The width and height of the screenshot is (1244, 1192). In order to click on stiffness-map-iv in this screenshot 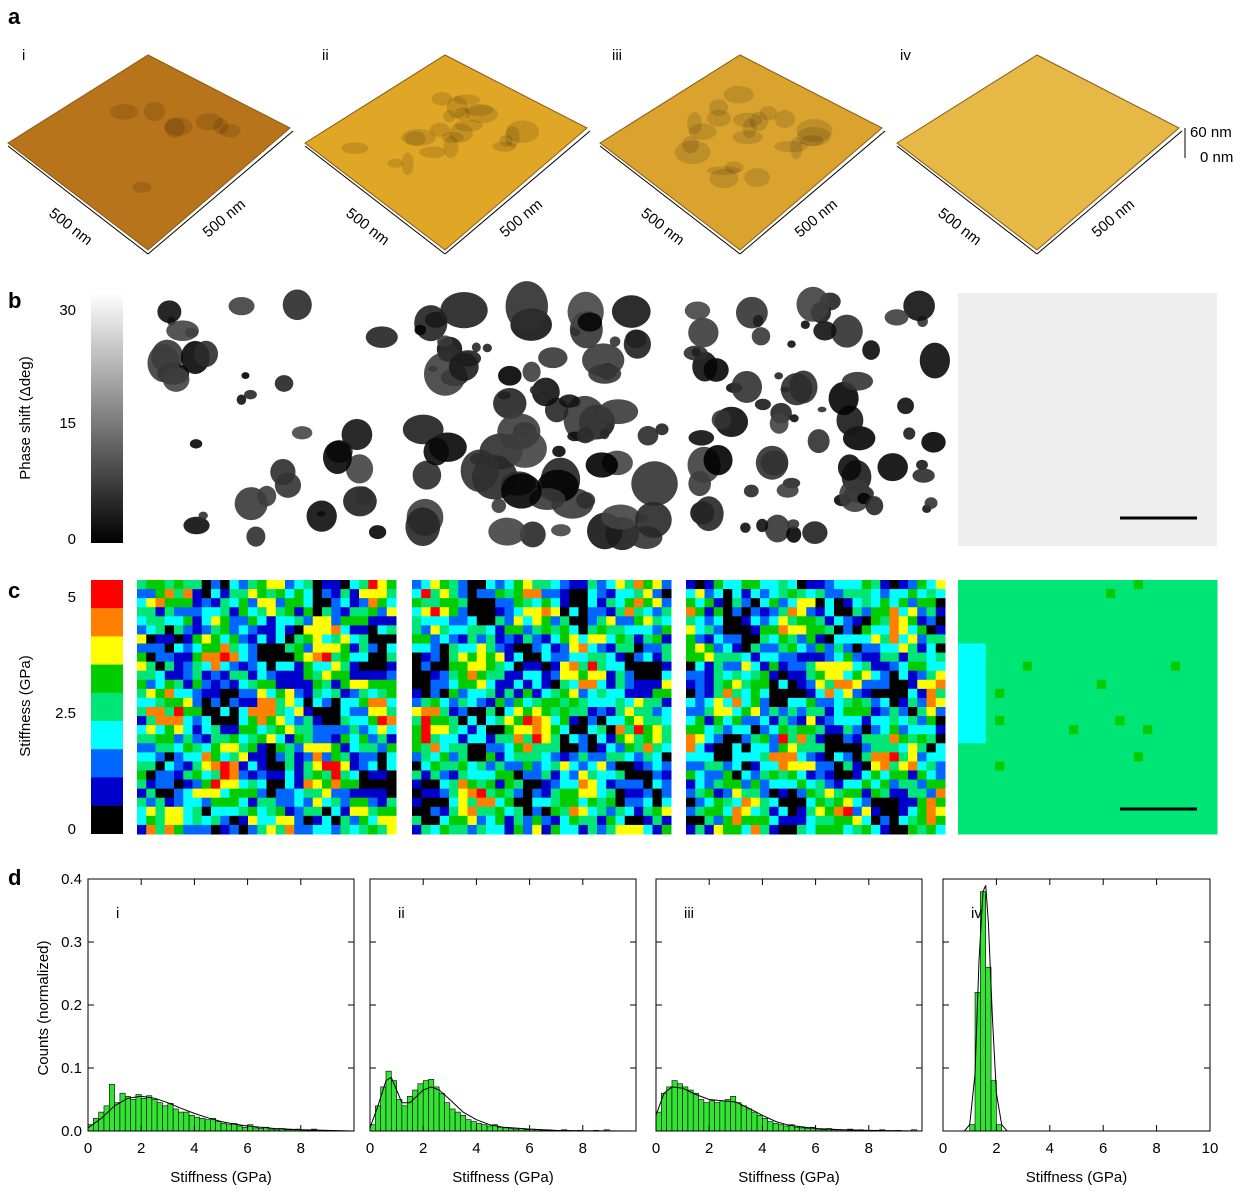, I will do `click(1088, 707)`.